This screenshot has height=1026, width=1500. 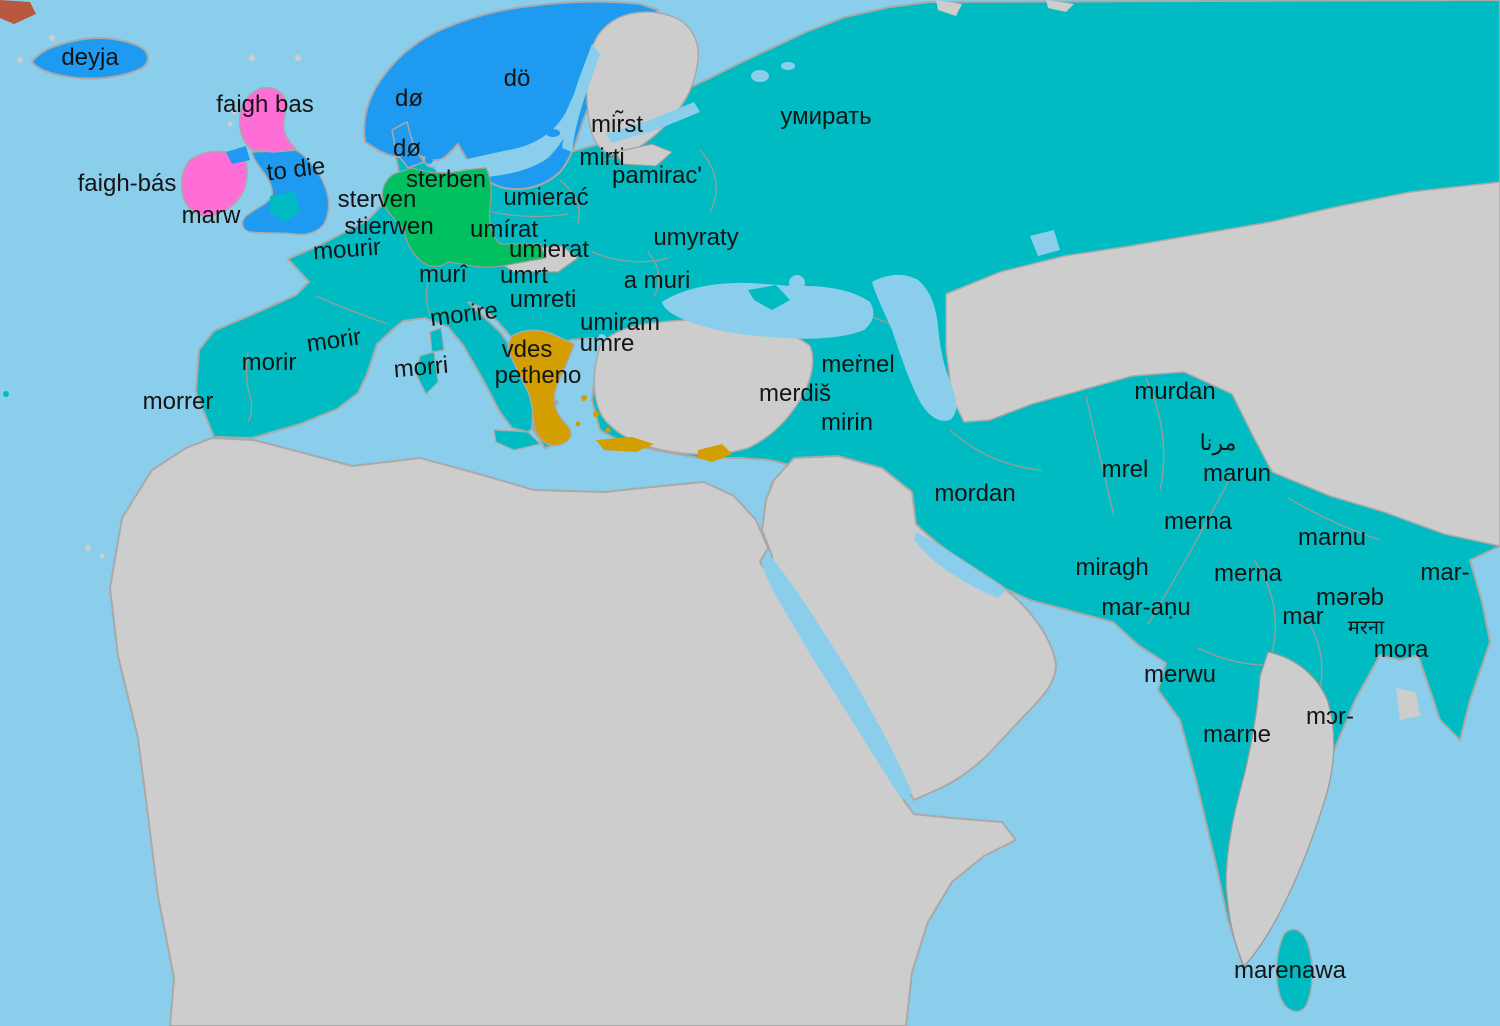 What do you see at coordinates (6, 394) in the screenshot?
I see `atlantic-islet` at bounding box center [6, 394].